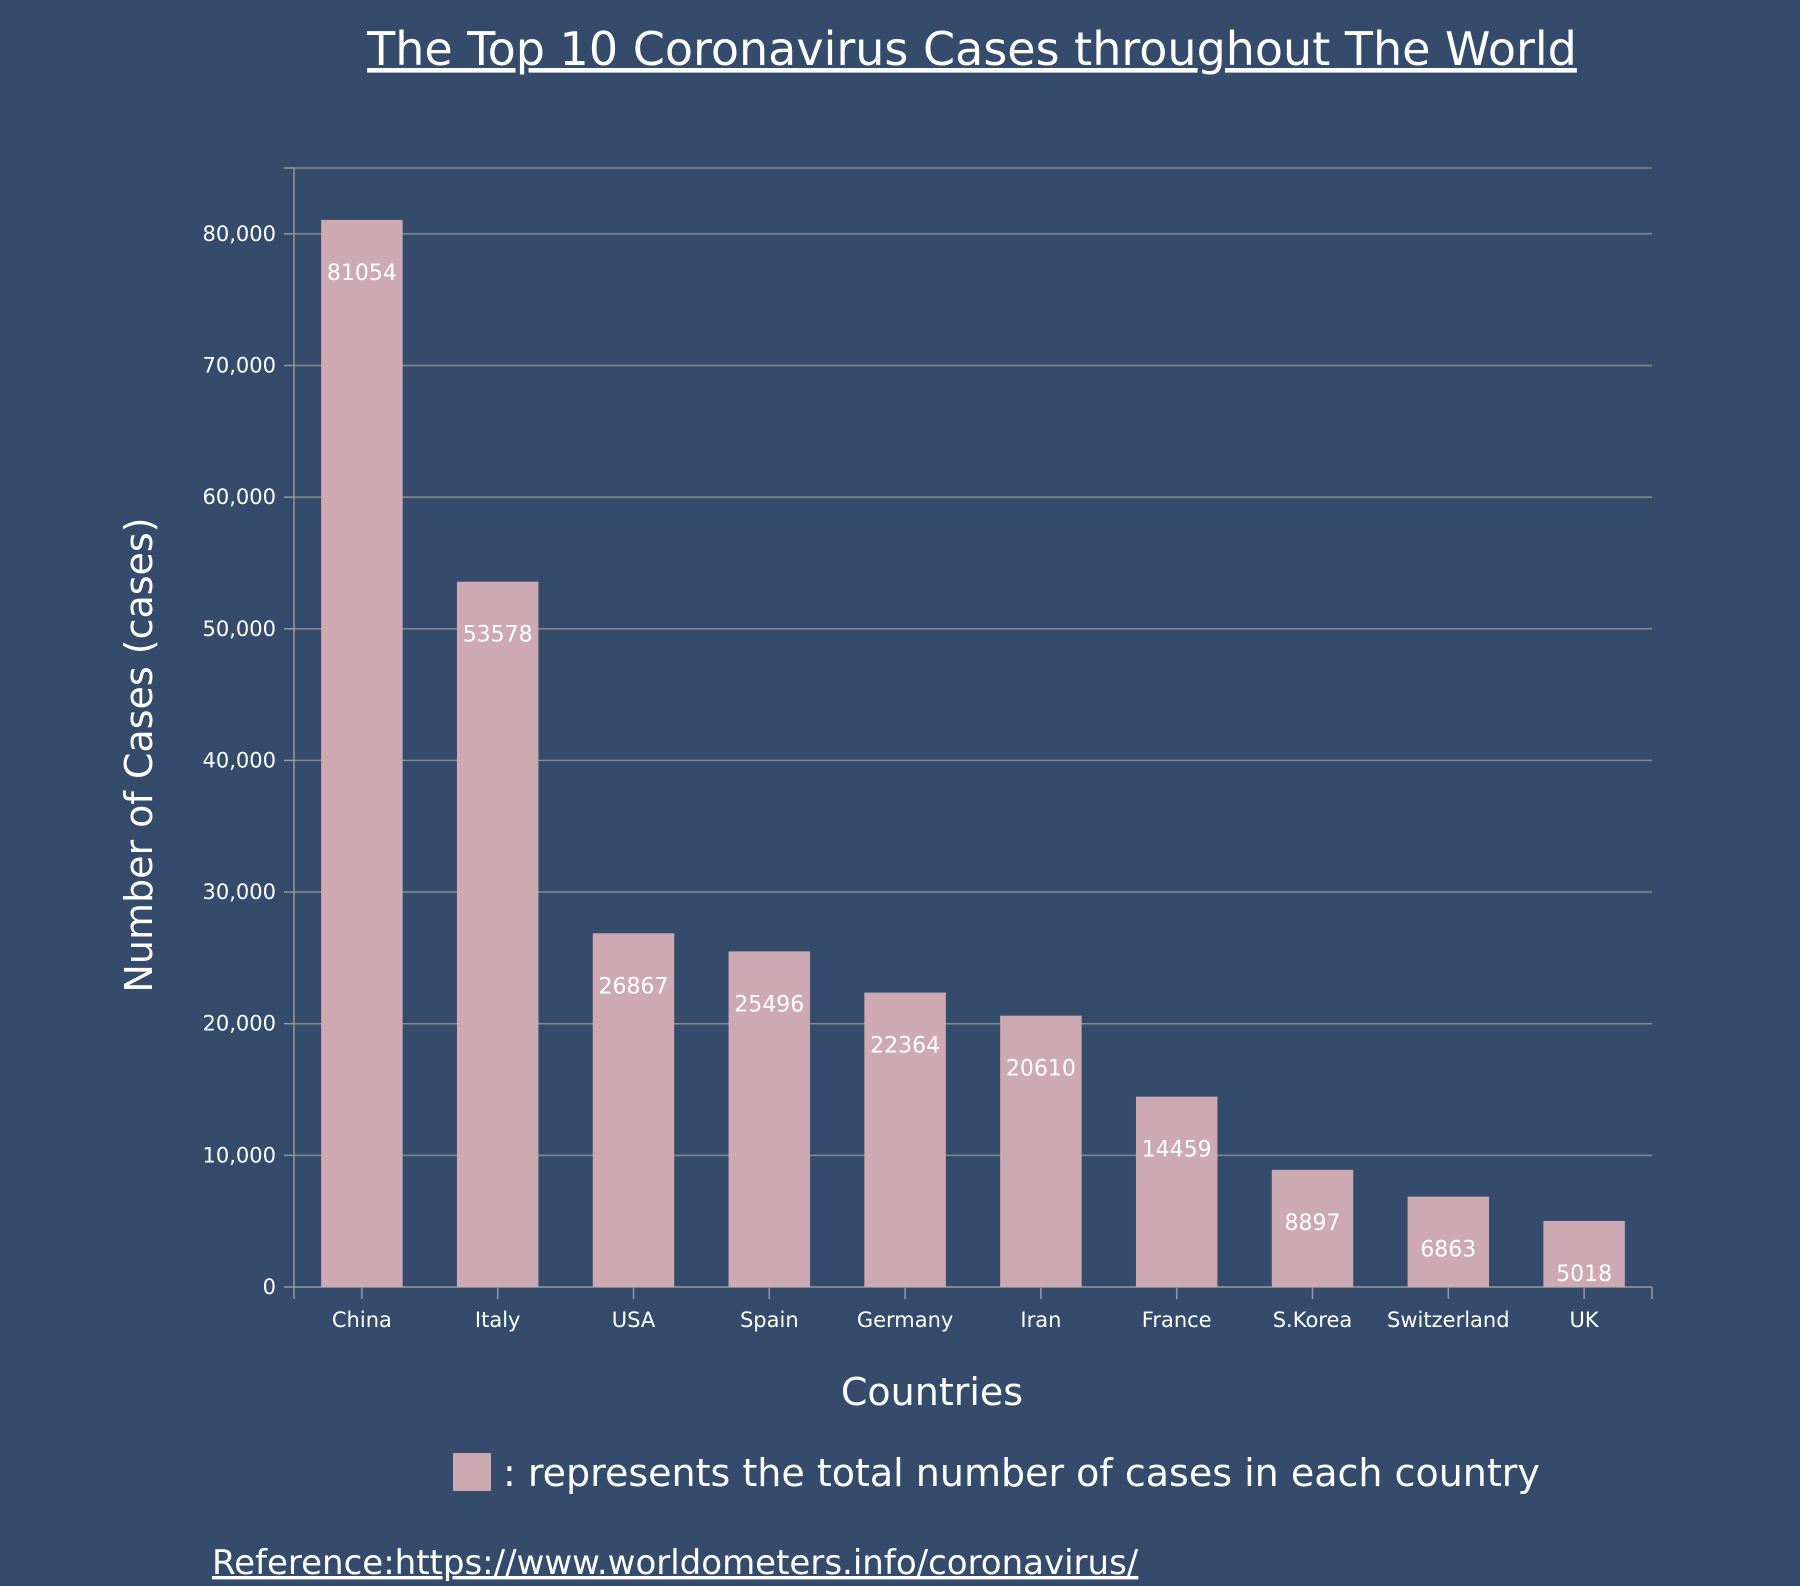 The image size is (1800, 1586). I want to click on x-tick-label: UK, so click(1585, 1320).